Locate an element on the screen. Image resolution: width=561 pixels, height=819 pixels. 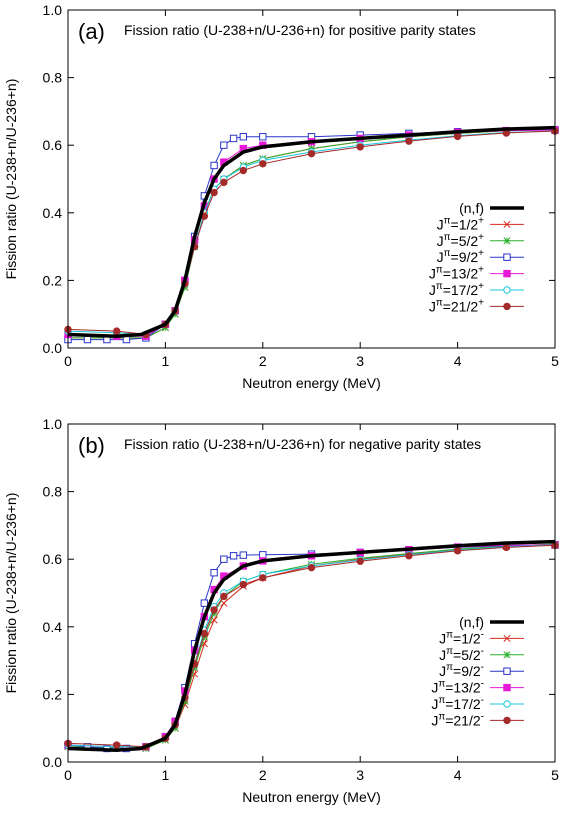
legend-label: Jπ=13/2- is located at coordinates (457, 687).